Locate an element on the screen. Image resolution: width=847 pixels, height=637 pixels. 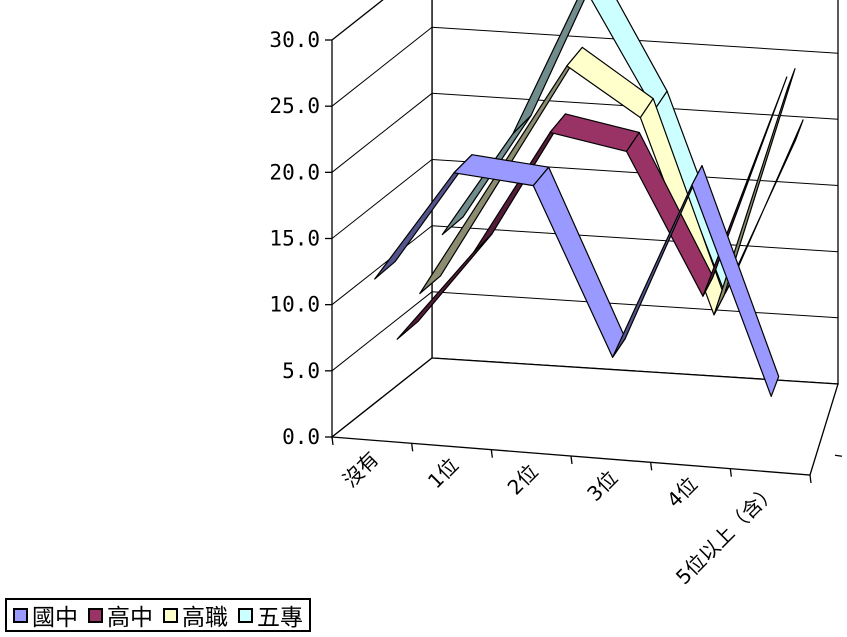
y-axis-ticks: 0.0 5.0 10.0 15.0 20.0 25.0 30.0 is located at coordinates (300, 238).